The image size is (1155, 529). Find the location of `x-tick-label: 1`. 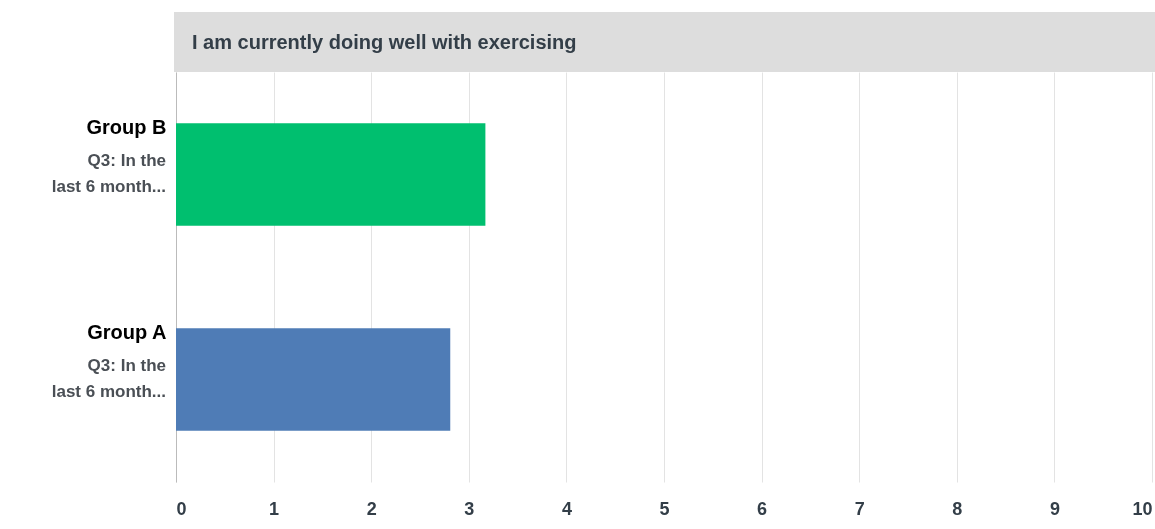

x-tick-label: 1 is located at coordinates (274, 508).